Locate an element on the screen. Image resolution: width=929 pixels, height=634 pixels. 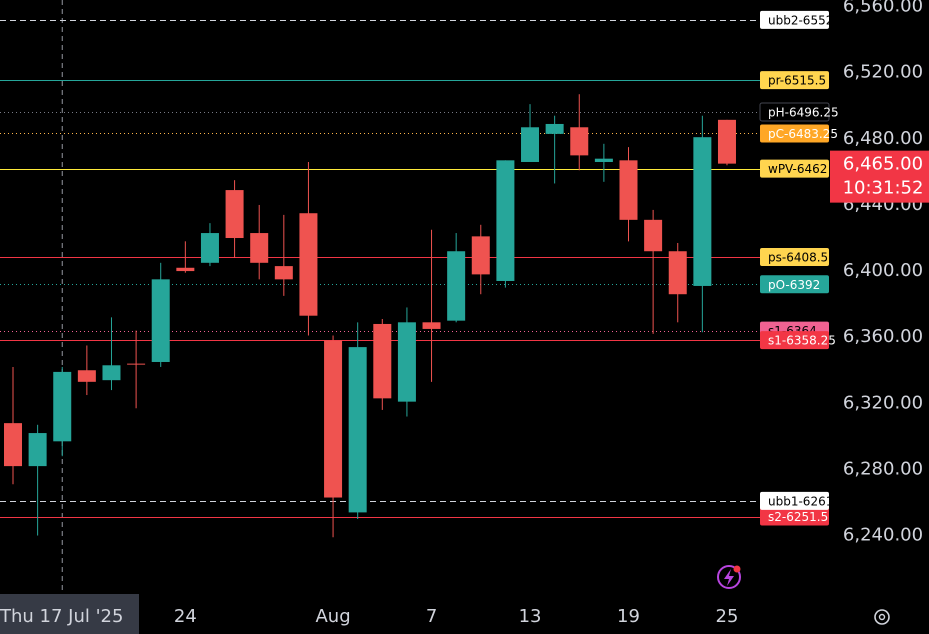
level-tag: s2-6251.5 is located at coordinates (794, 516).